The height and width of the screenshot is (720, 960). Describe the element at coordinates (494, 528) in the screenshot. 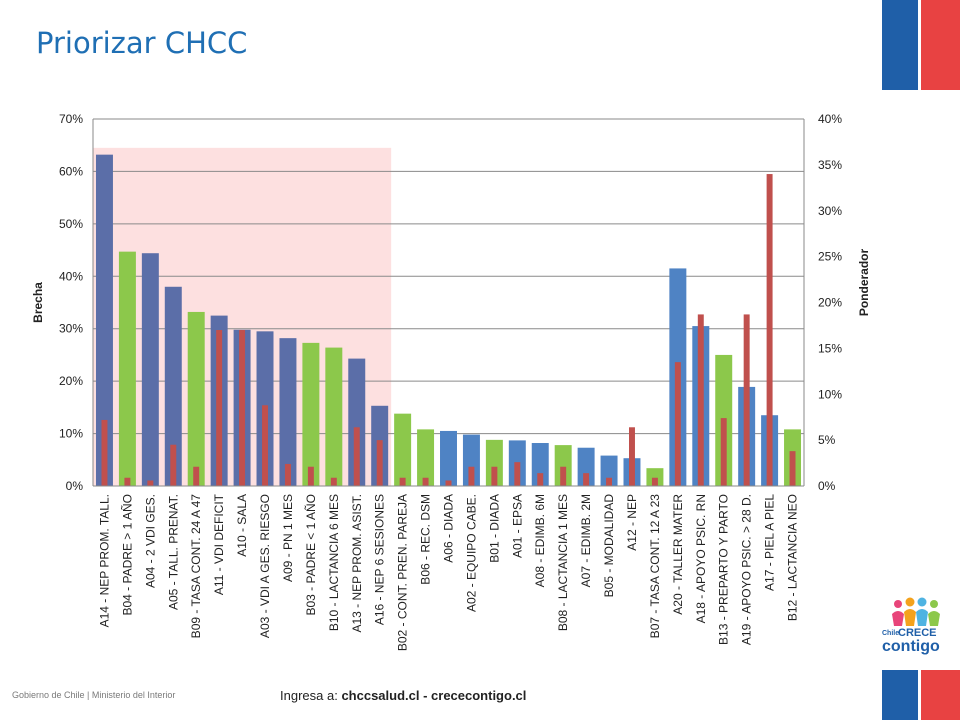

I see `x-category-label: B01 - DIADA` at that location.